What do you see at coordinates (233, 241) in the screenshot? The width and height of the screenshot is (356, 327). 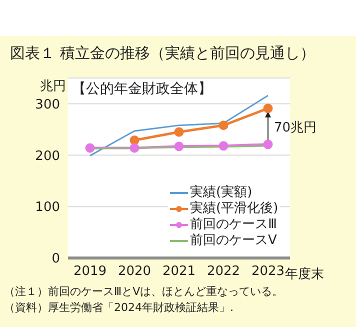 I see `legend-label: 前回のケースⅤ` at bounding box center [233, 241].